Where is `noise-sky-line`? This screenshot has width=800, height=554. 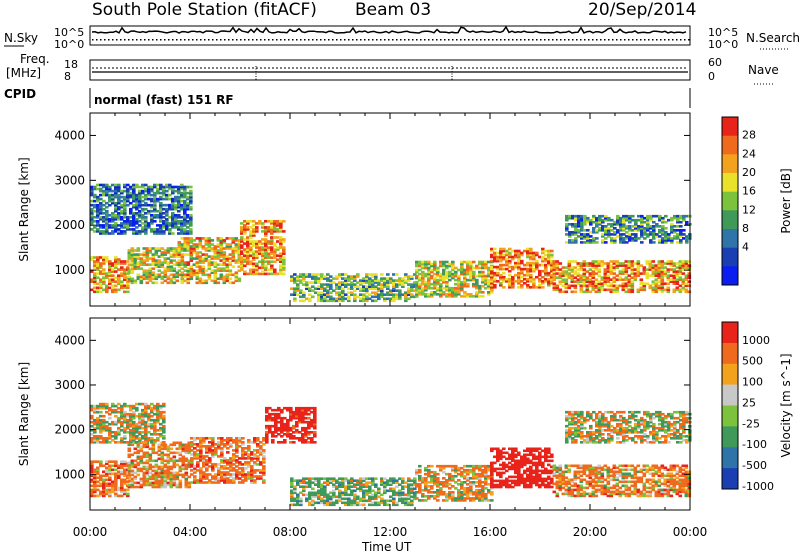 noise-sky-line is located at coordinates (389, 29).